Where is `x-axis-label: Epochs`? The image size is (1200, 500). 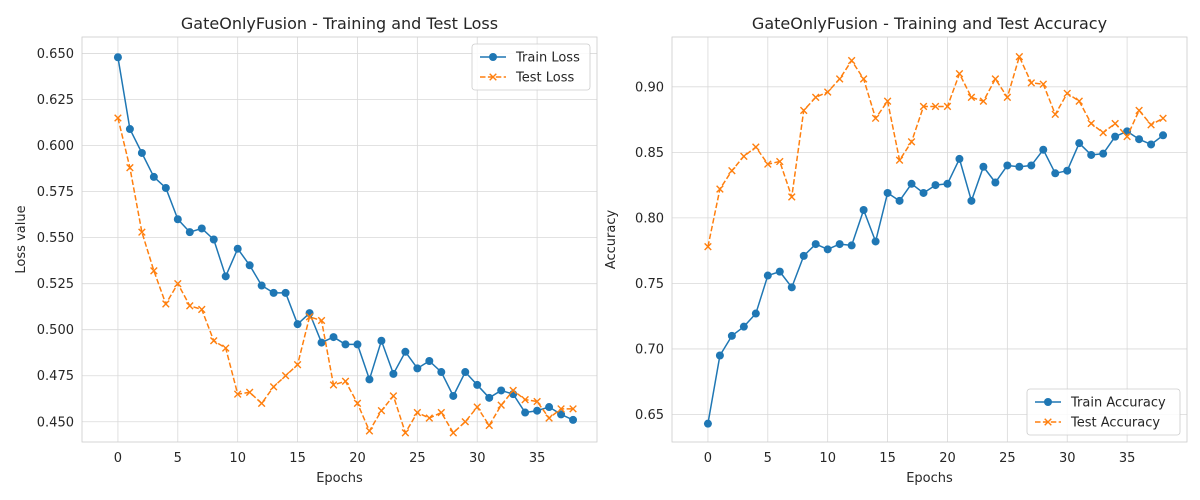 x-axis-label: Epochs is located at coordinates (929, 478).